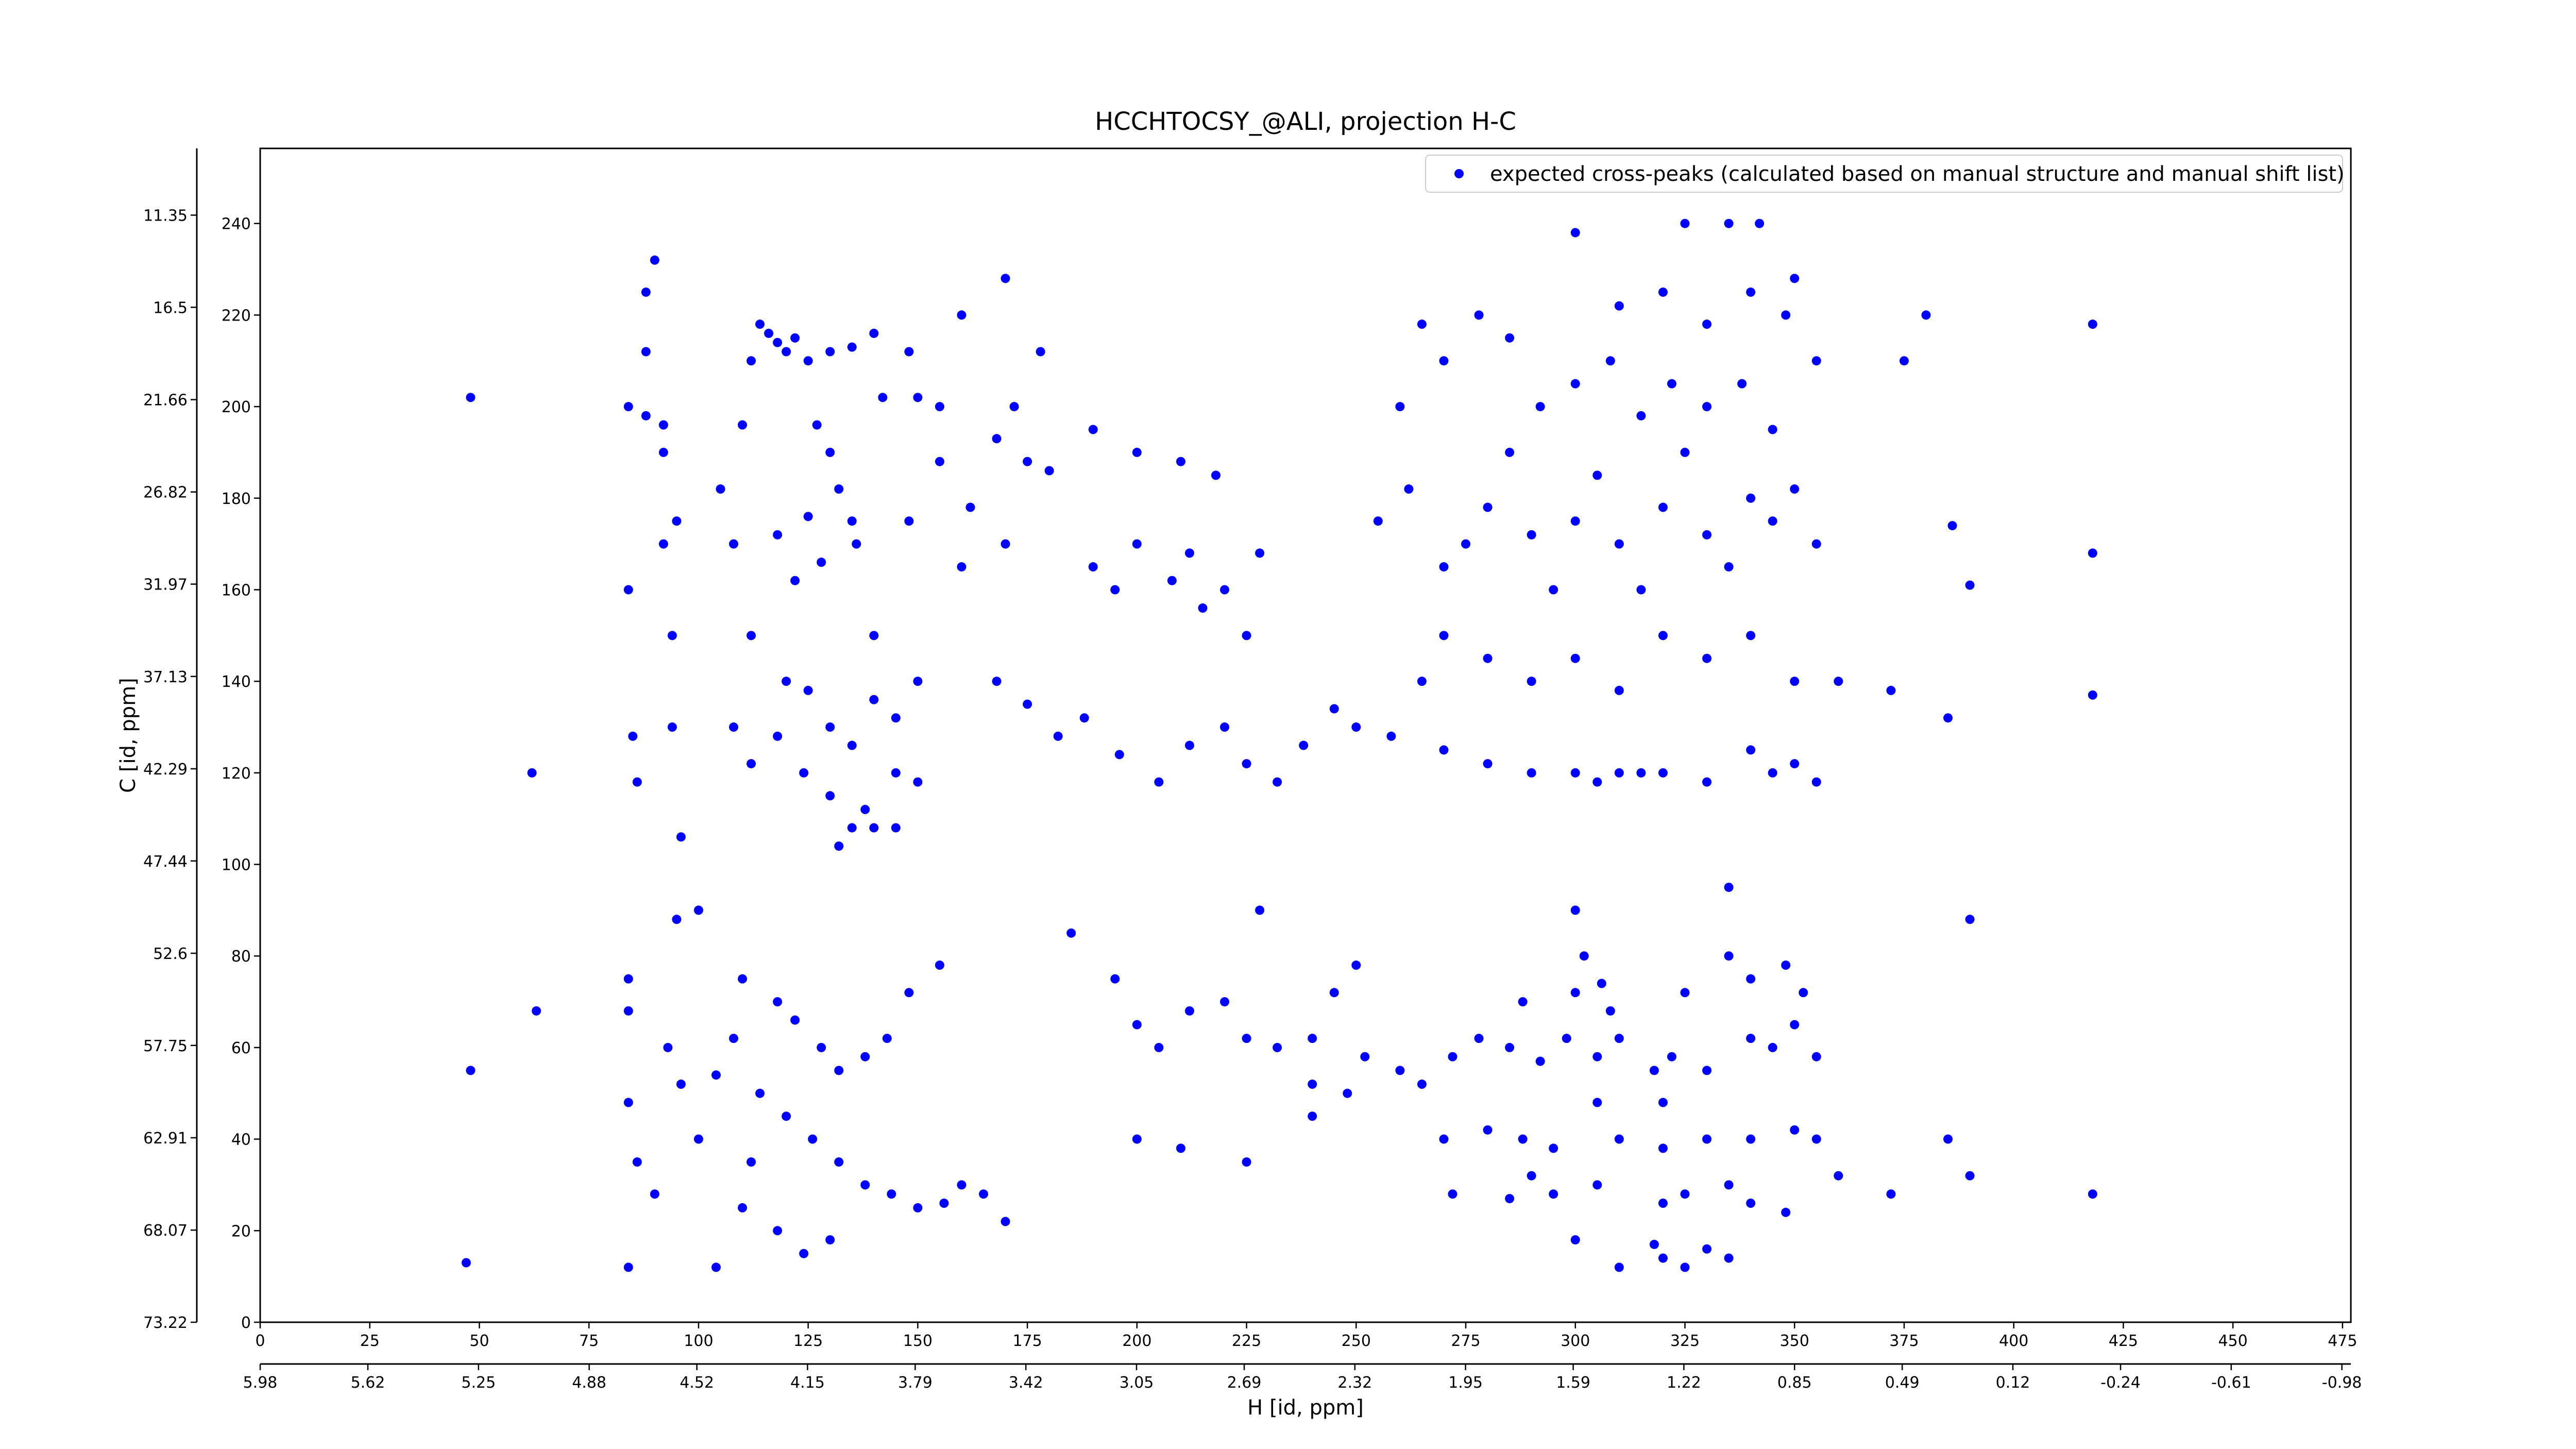 The image size is (2576, 1449). What do you see at coordinates (479, 1341) in the screenshot?
I see `x-tick-label: 50` at bounding box center [479, 1341].